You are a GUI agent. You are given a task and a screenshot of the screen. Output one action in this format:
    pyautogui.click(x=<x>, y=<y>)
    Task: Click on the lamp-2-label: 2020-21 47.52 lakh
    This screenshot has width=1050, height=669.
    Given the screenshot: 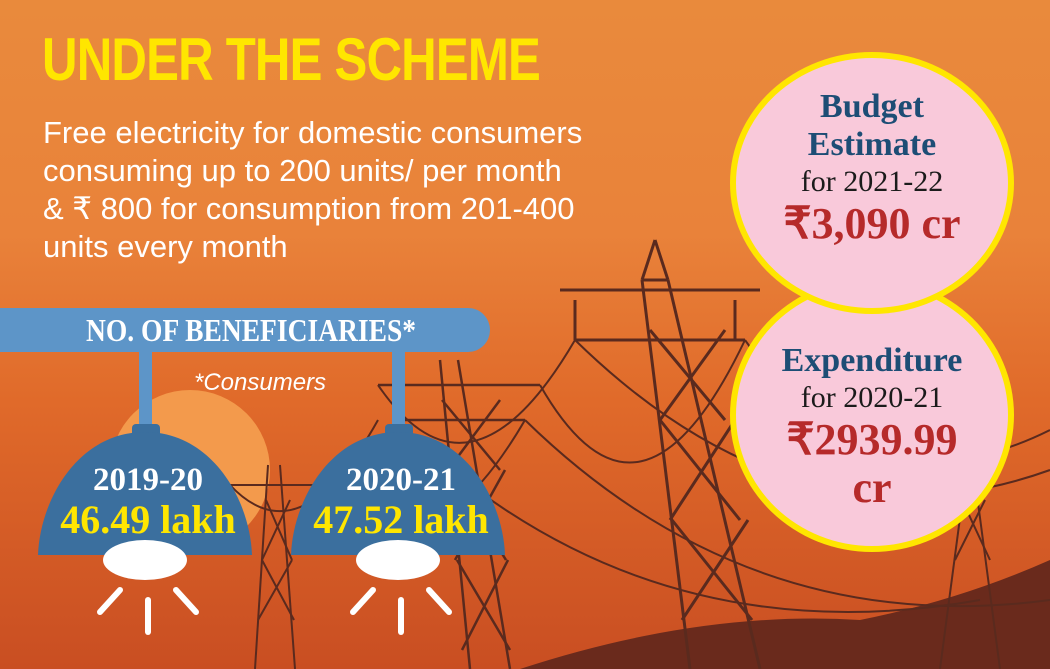 What is the action you would take?
    pyautogui.click(x=401, y=502)
    